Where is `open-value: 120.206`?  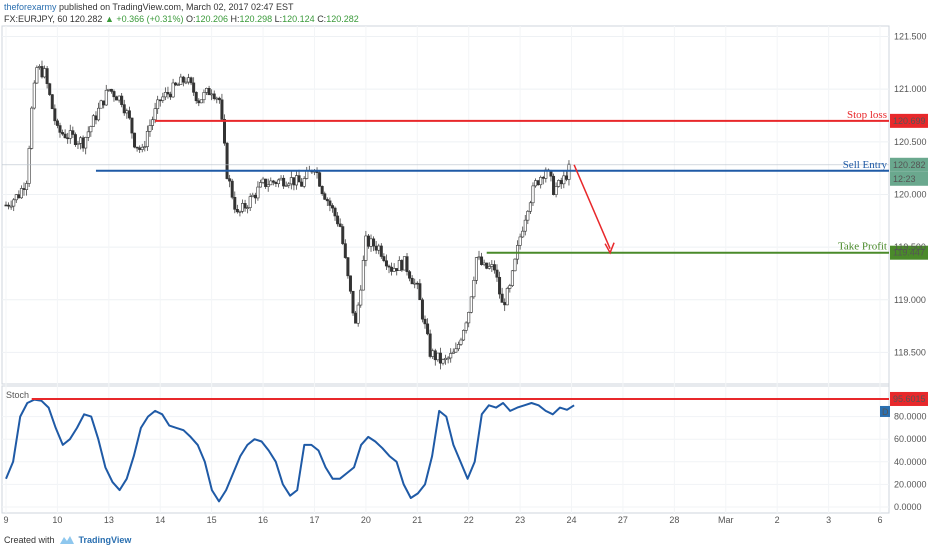 open-value: 120.206 is located at coordinates (212, 19).